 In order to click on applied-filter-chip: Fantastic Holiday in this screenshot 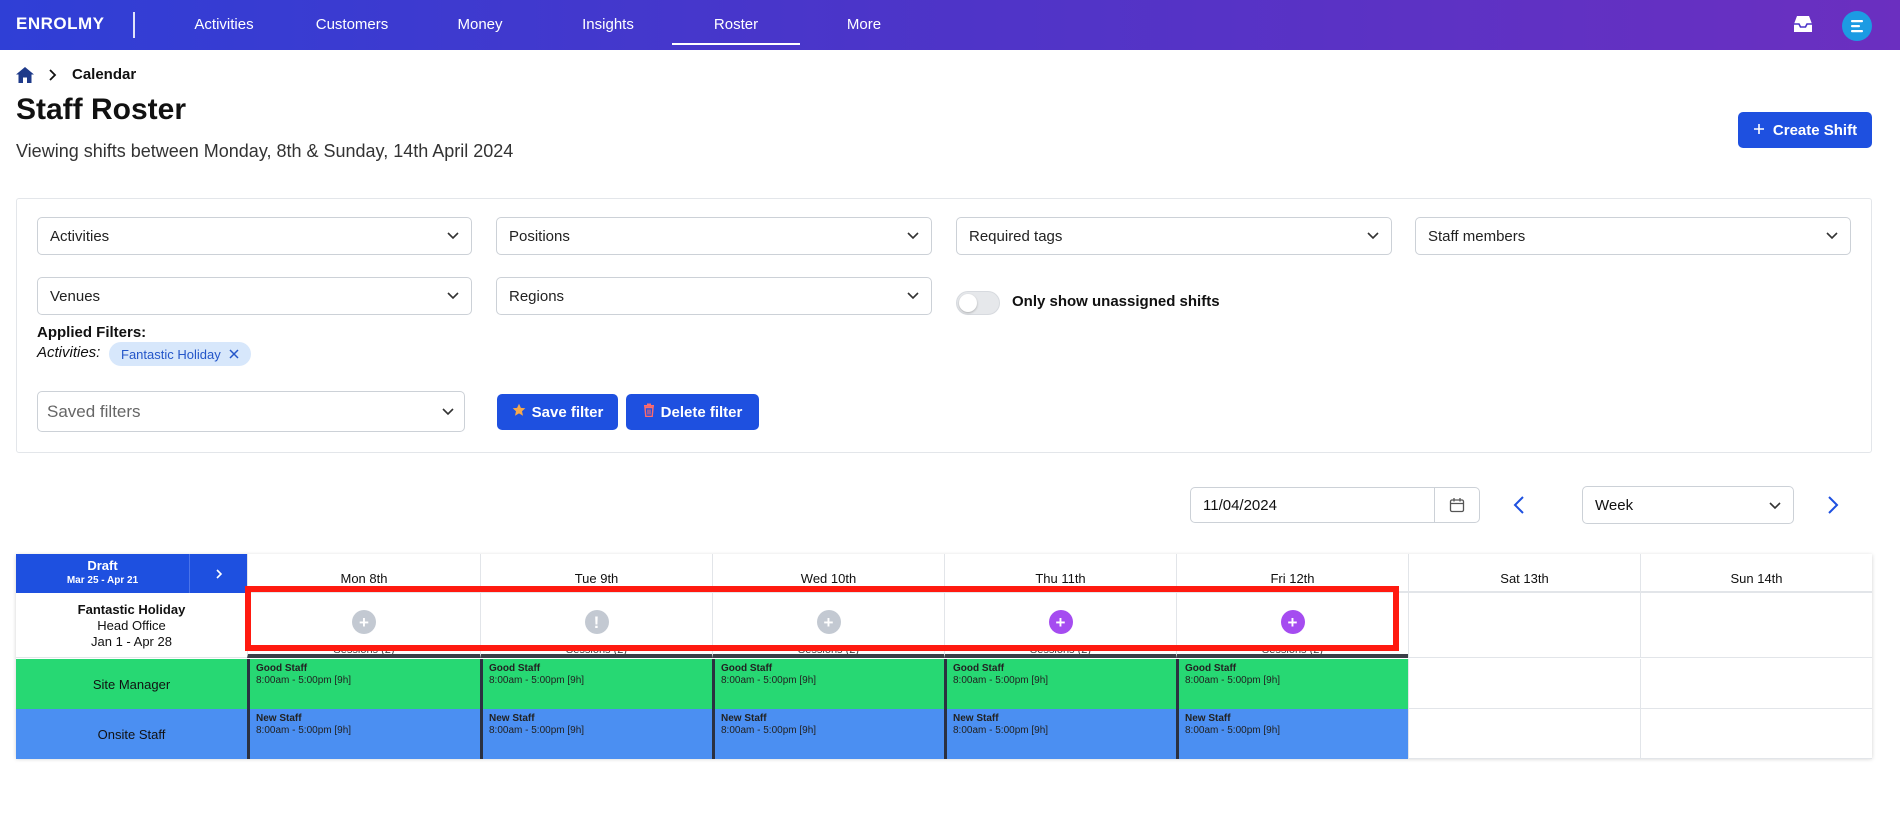, I will do `click(180, 354)`.